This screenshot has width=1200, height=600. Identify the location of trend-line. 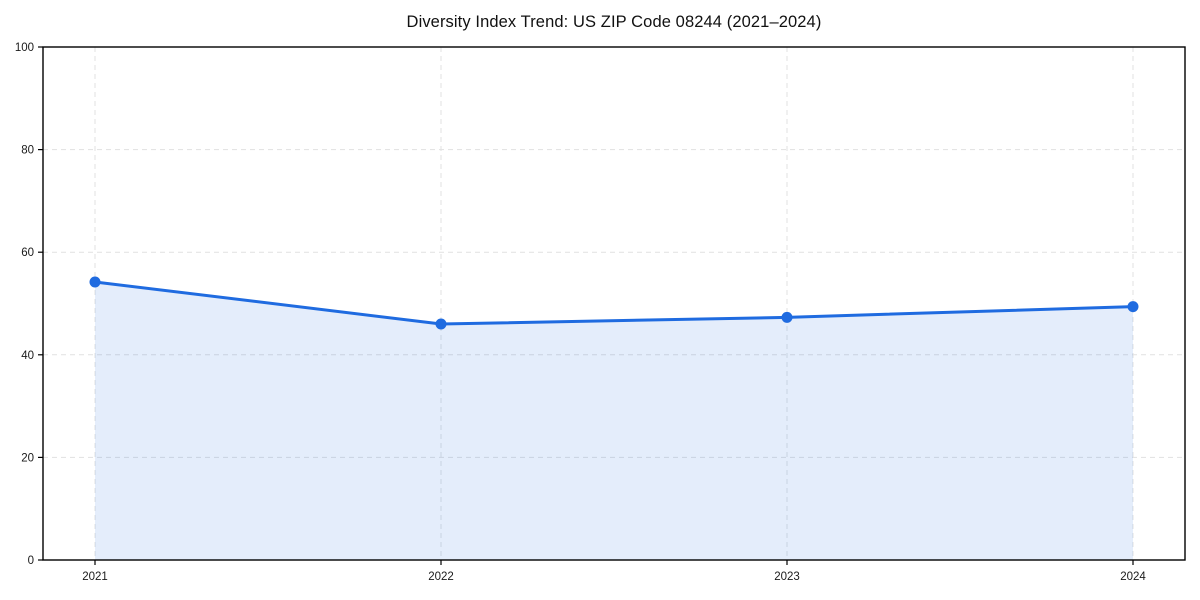
(614, 303).